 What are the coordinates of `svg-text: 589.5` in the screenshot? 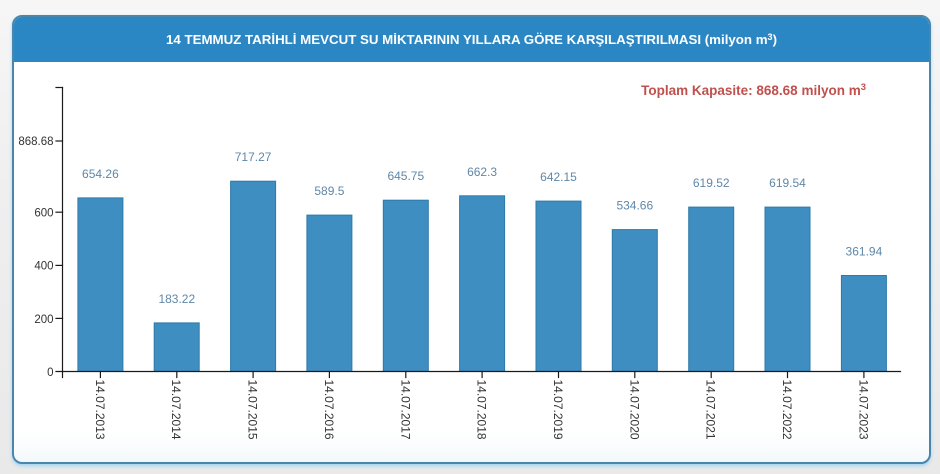 It's located at (329, 191).